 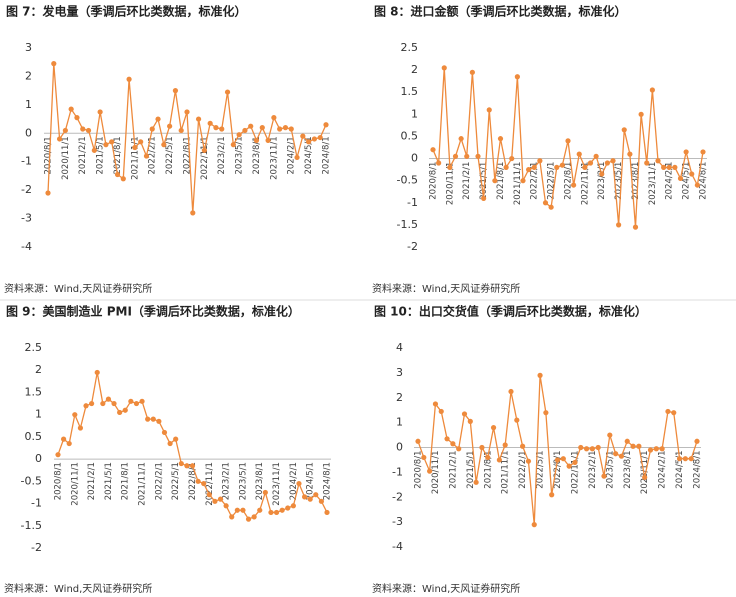 I want to click on y-tick-label: 2.5, so click(x=410, y=47).